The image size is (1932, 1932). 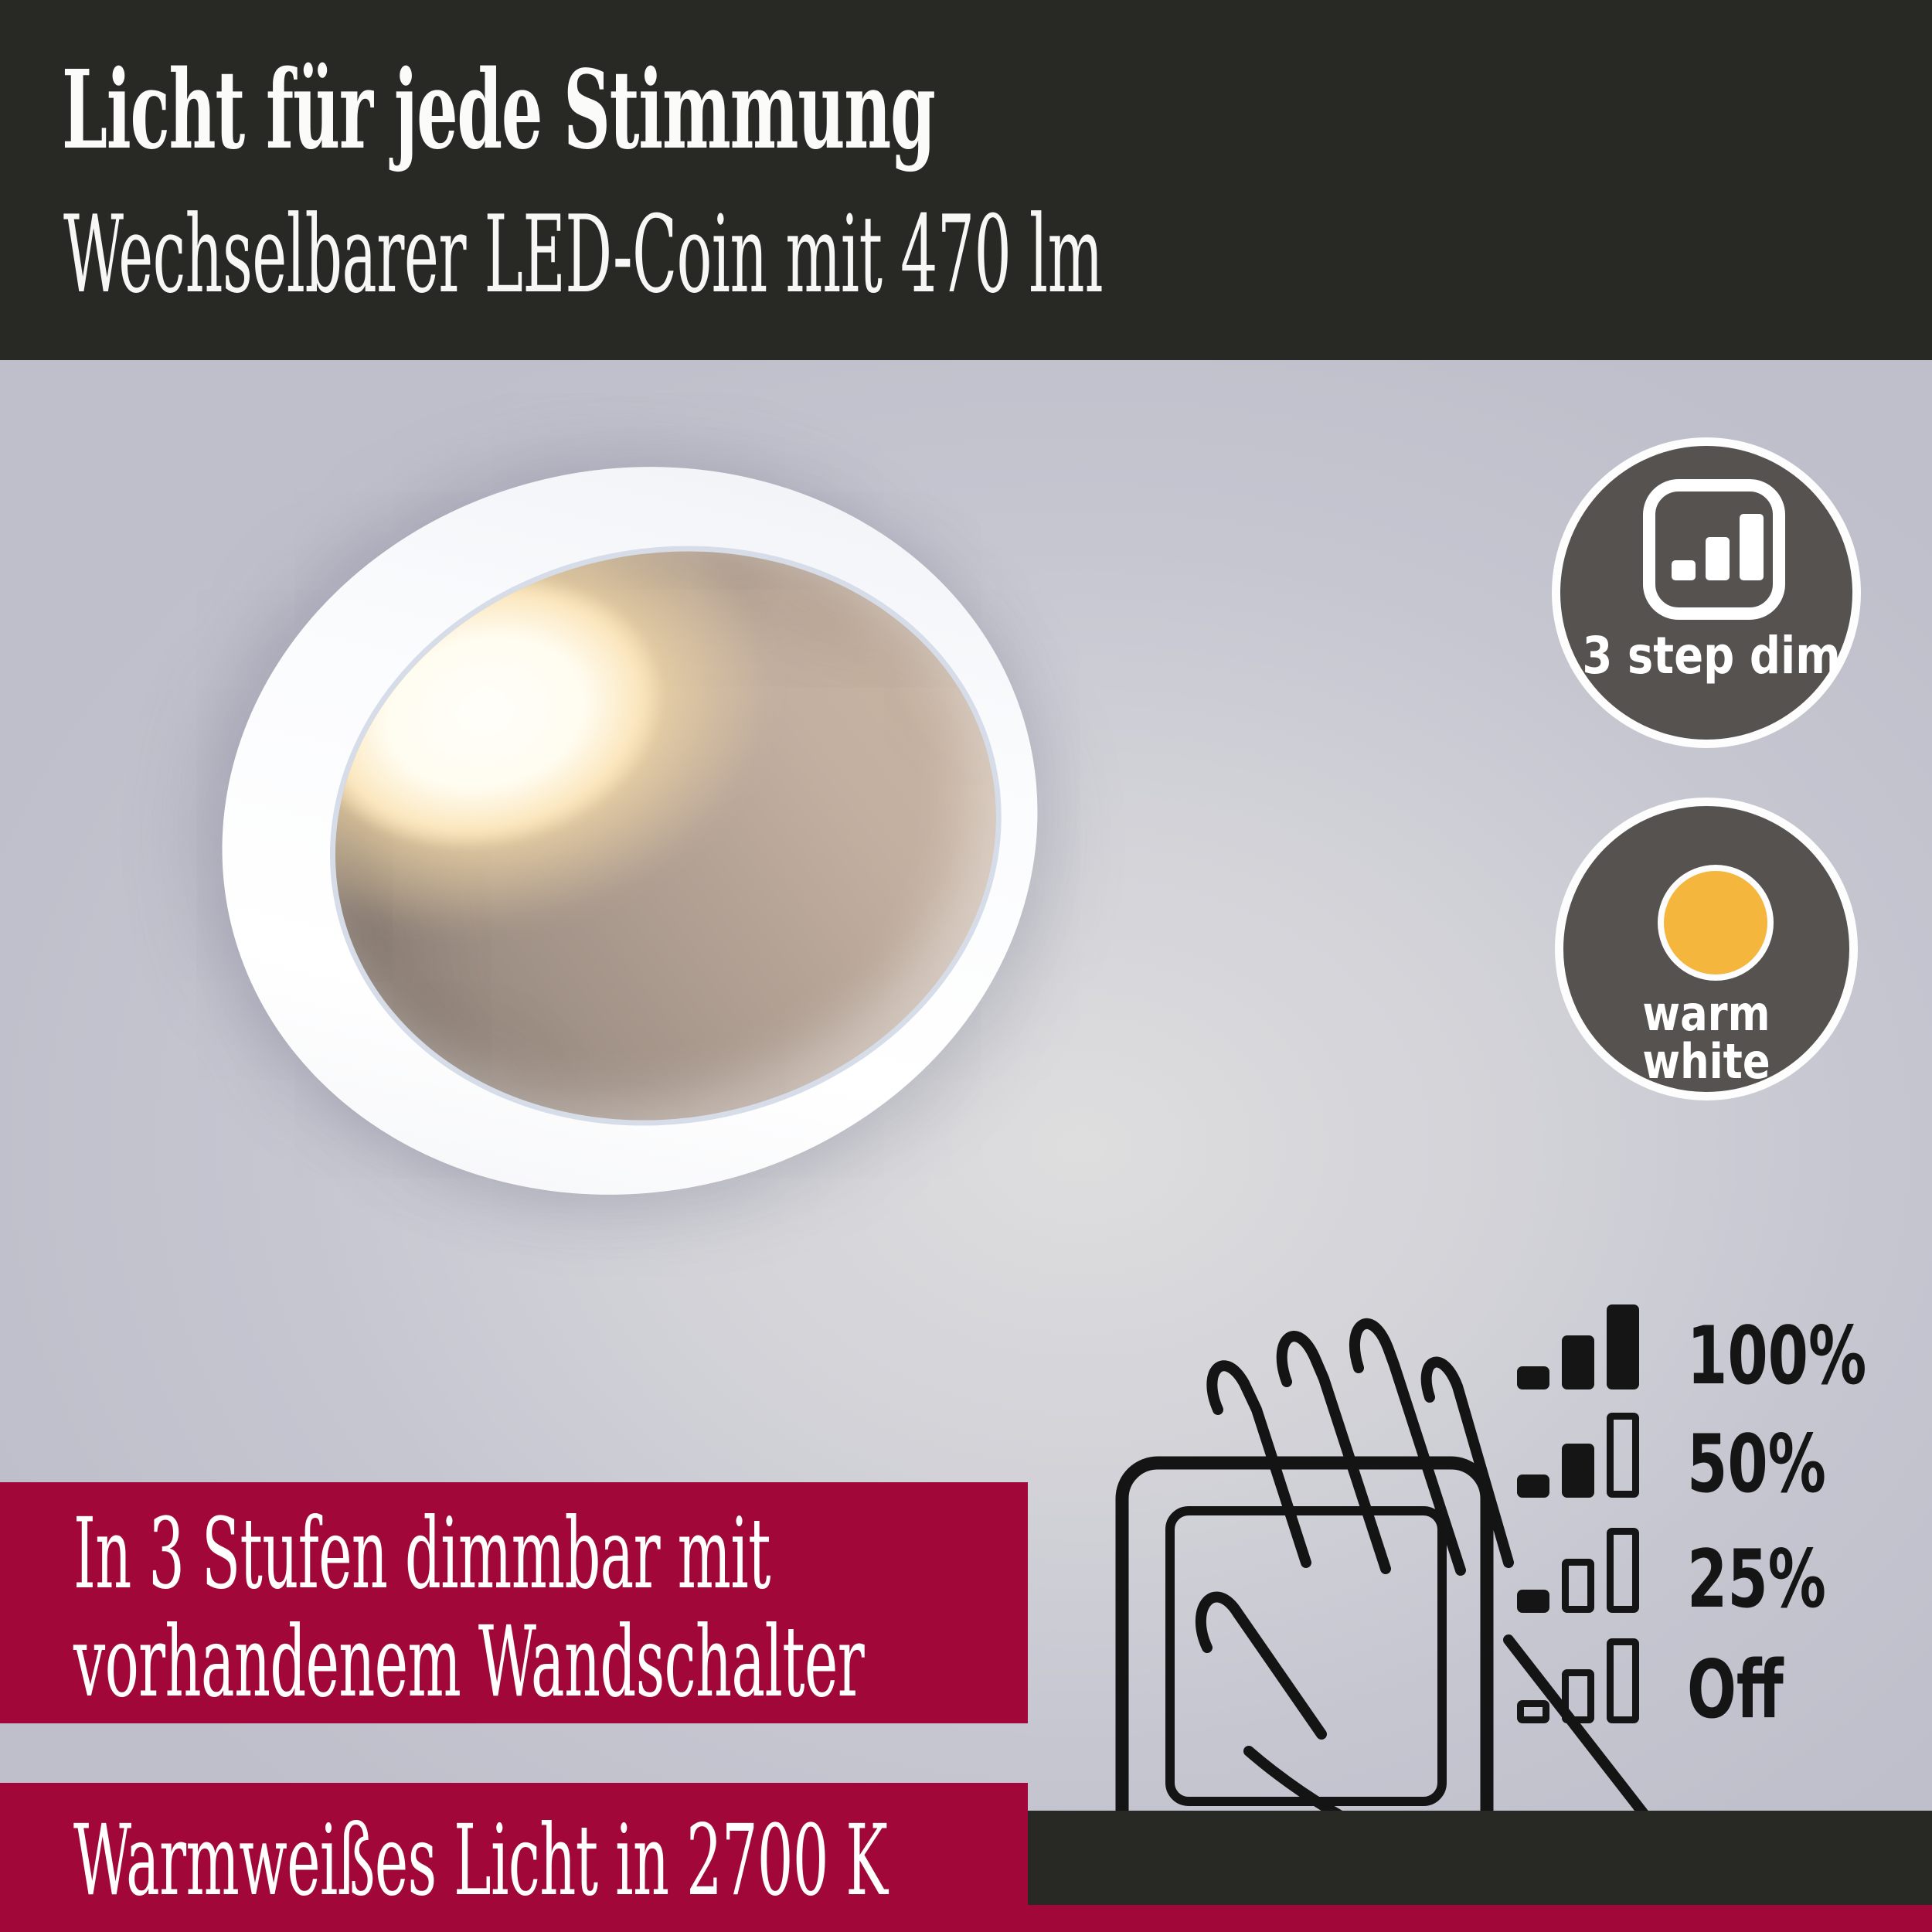 What do you see at coordinates (1777, 1356) in the screenshot?
I see `dim-level-label: 100%` at bounding box center [1777, 1356].